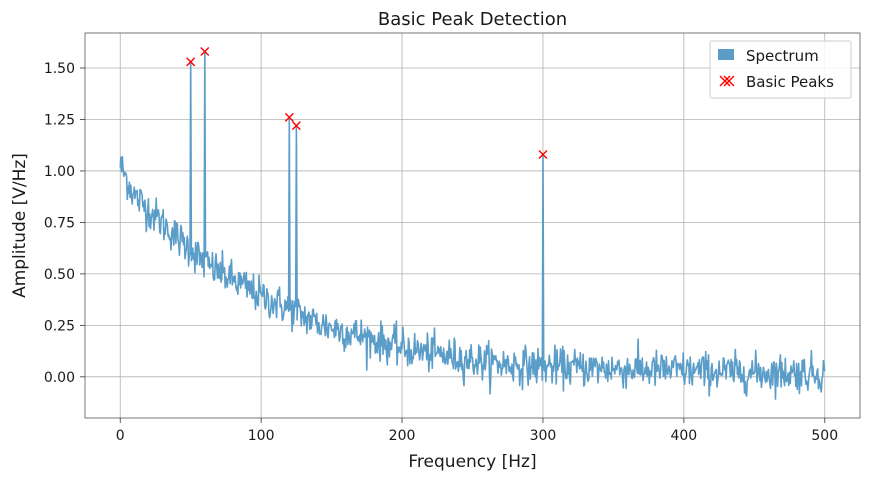 This screenshot has width=869, height=482. I want to click on x-tick-label: 0, so click(120, 436).